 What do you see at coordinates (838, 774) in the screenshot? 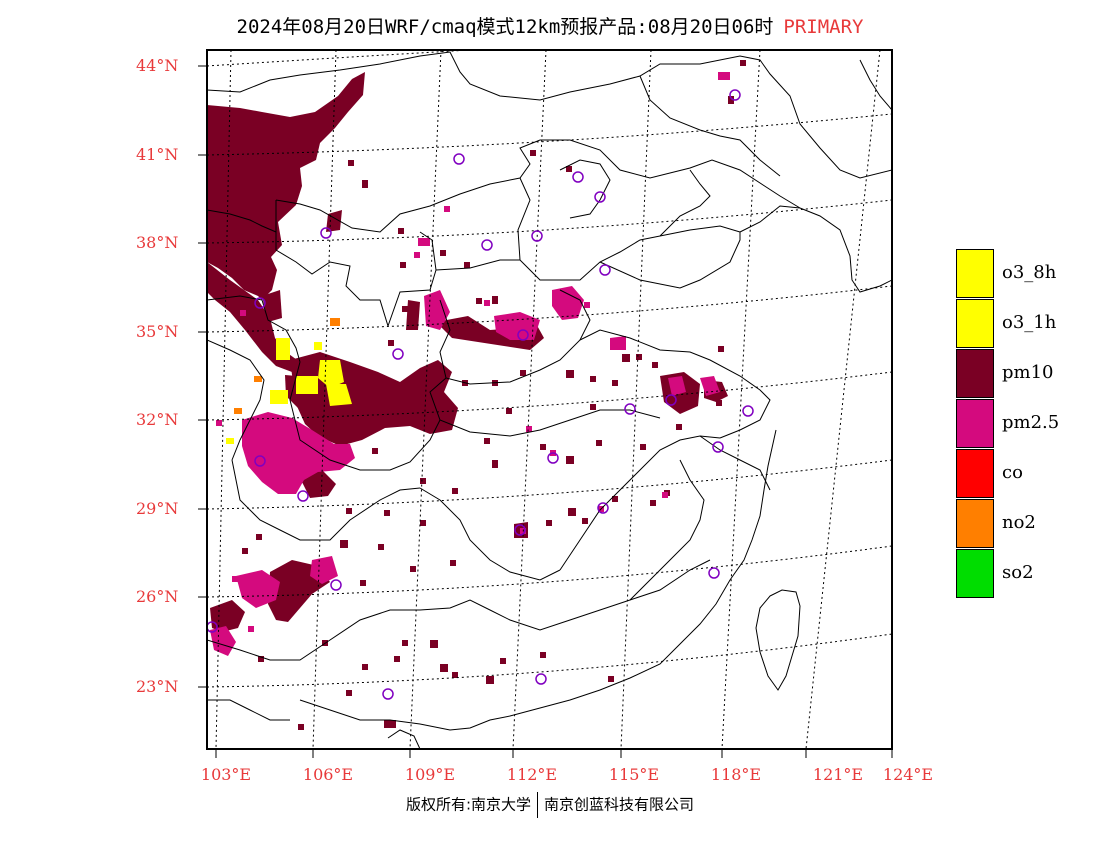
I see `lon-label-121e: 121°E` at bounding box center [838, 774].